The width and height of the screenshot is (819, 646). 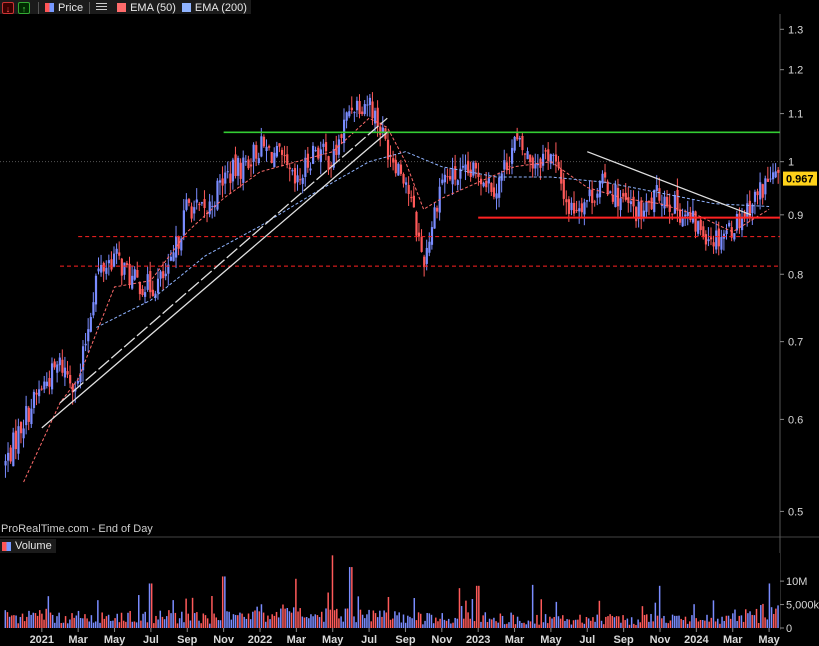 I want to click on price-legend-label: Price, so click(x=71, y=7).